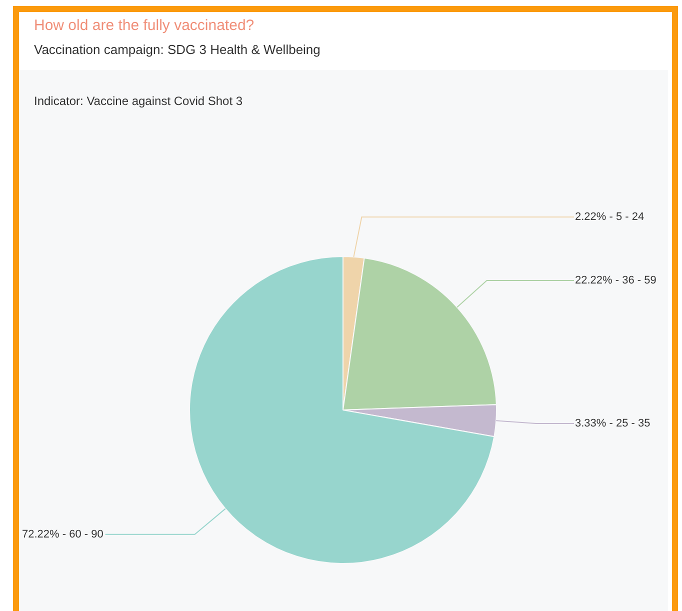  Describe the element at coordinates (177, 49) in the screenshot. I see `chart-subtitle: Vaccination campaign: SDG 3 Health & Wellbeing` at that location.